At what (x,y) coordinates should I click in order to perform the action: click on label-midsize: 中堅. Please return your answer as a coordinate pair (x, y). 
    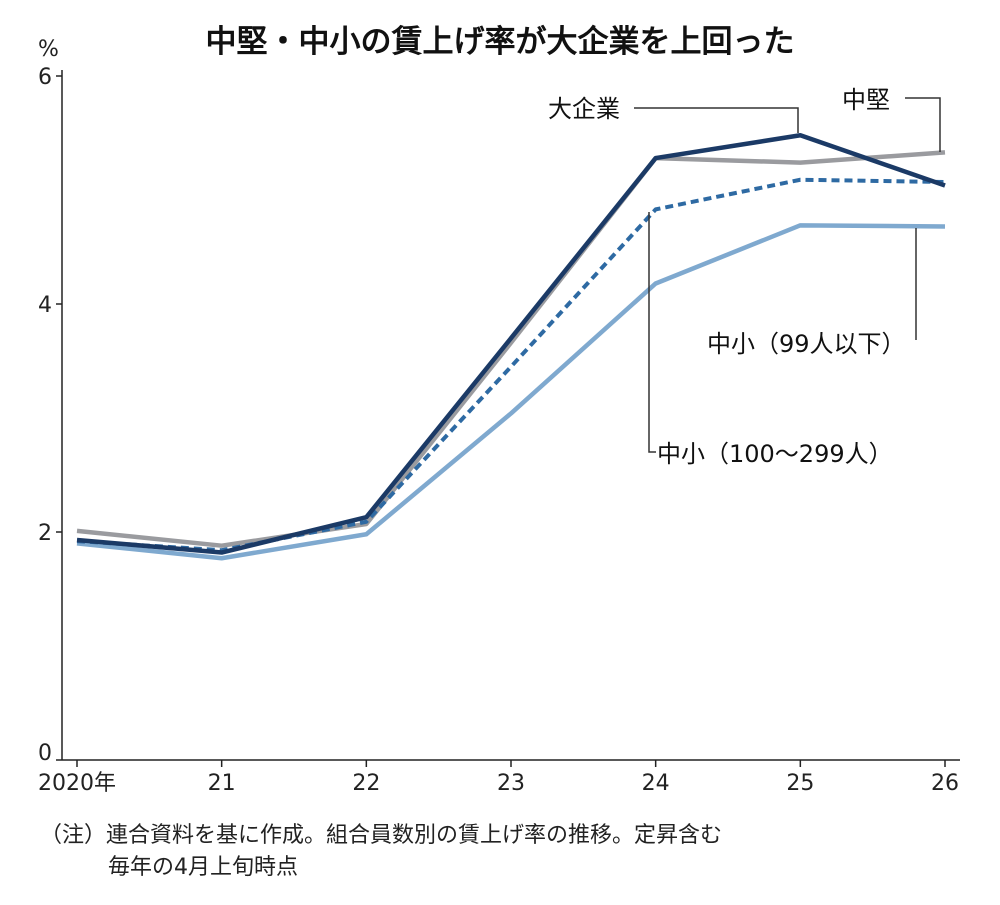
    Looking at the image, I should click on (866, 100).